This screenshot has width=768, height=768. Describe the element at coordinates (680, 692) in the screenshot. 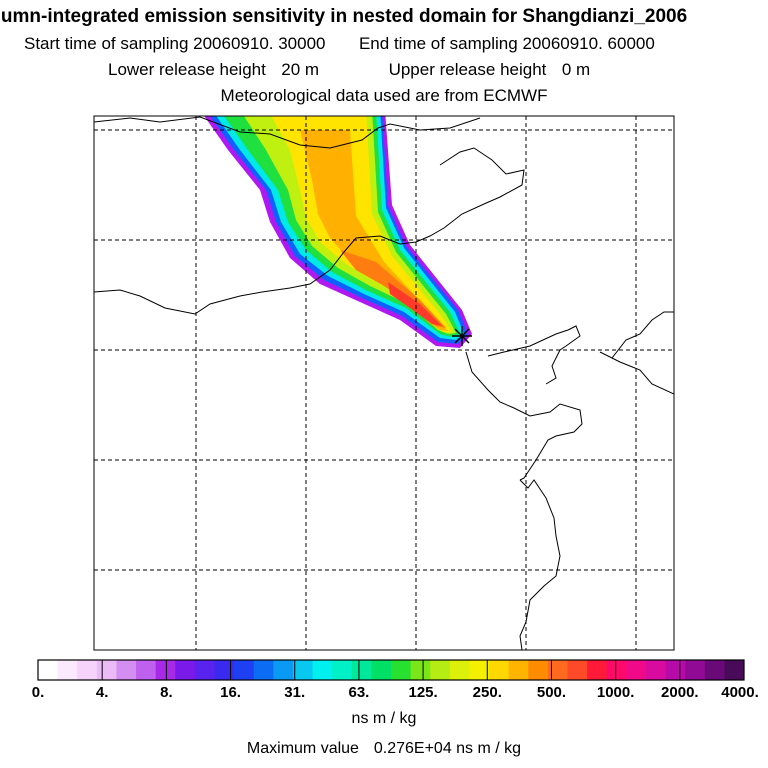

I see `colorbar-tick-label: 2000.` at that location.